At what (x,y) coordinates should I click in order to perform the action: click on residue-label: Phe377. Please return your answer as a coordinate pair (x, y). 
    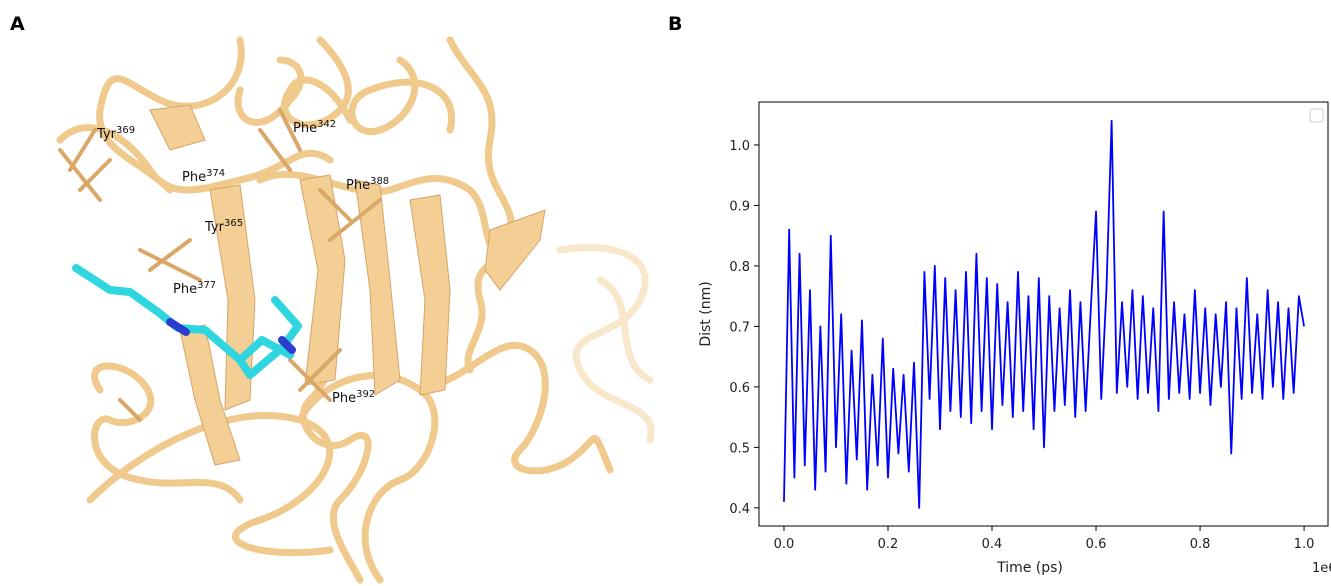
    Looking at the image, I should click on (194, 289).